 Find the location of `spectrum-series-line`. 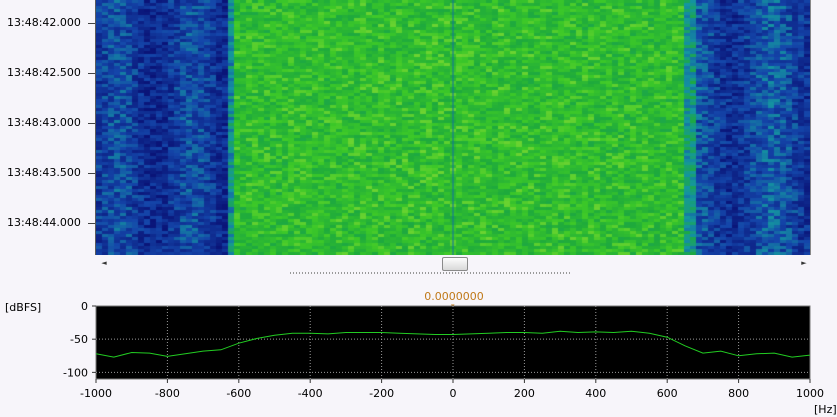

spectrum-series-line is located at coordinates (453, 344).